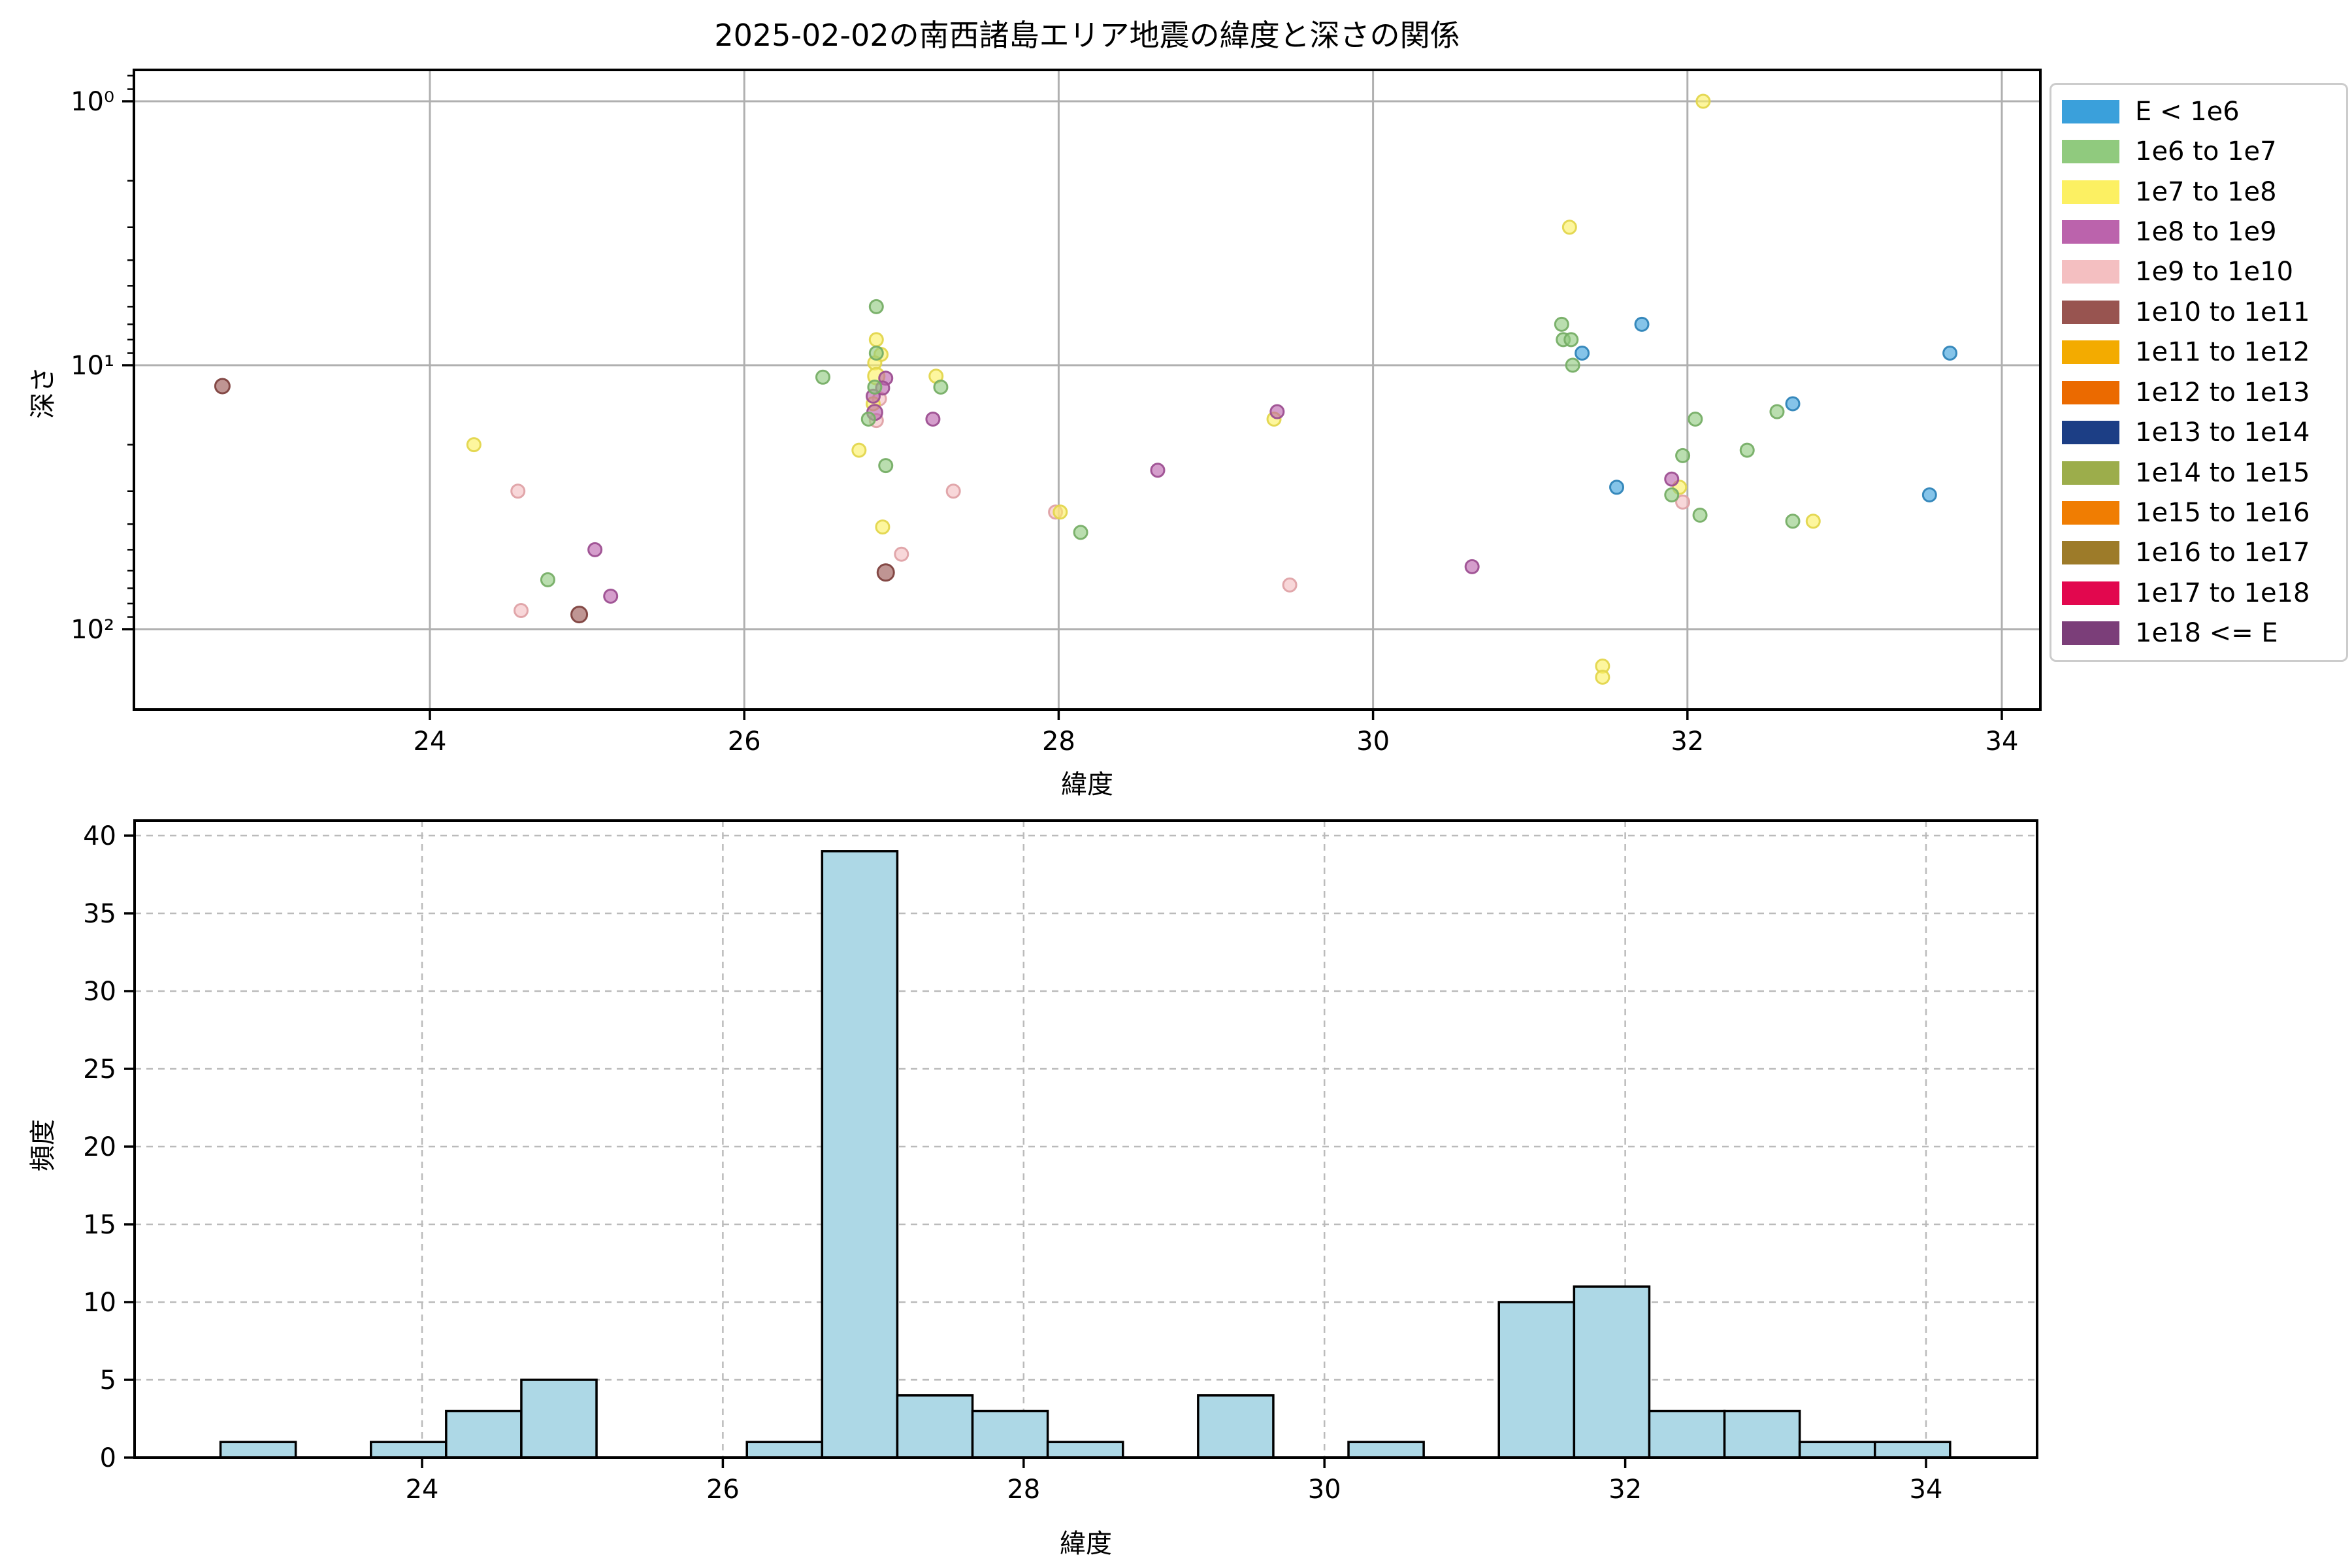 Image resolution: width=2352 pixels, height=1568 pixels. Describe the element at coordinates (1687, 742) in the screenshot. I see `scatter-xtick-label: 32` at that location.